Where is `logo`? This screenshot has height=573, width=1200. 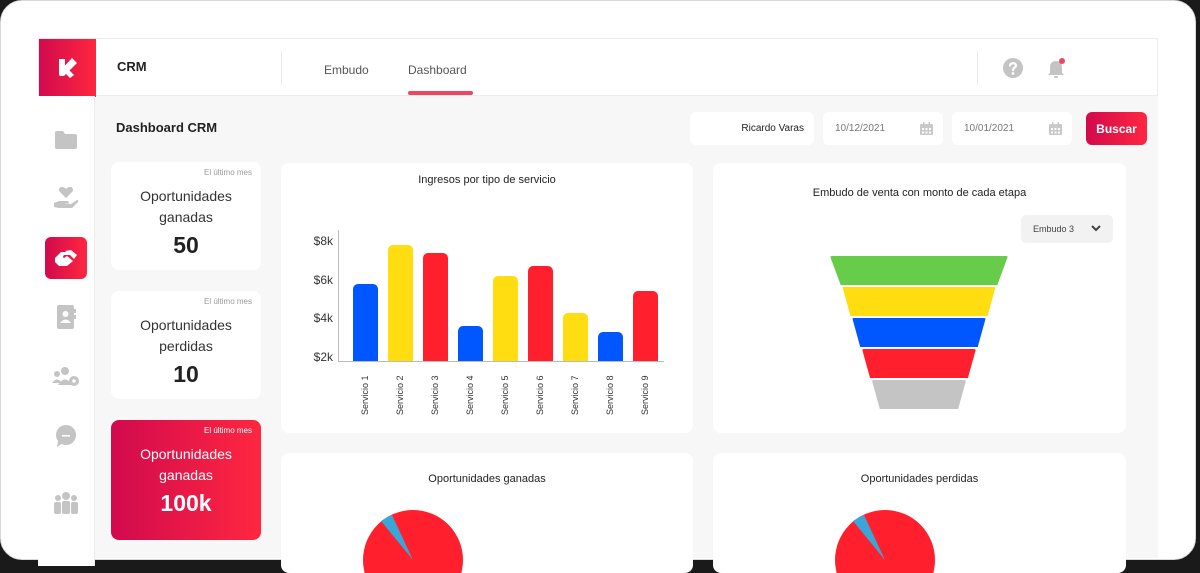 logo is located at coordinates (67, 68).